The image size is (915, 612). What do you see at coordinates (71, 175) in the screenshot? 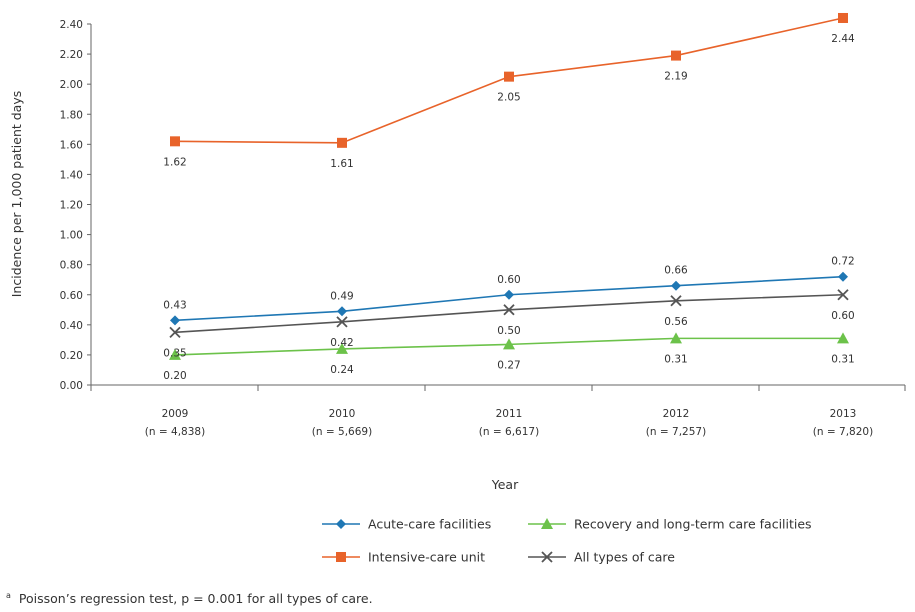
I see `y-tick-label: 1.40` at bounding box center [71, 175].